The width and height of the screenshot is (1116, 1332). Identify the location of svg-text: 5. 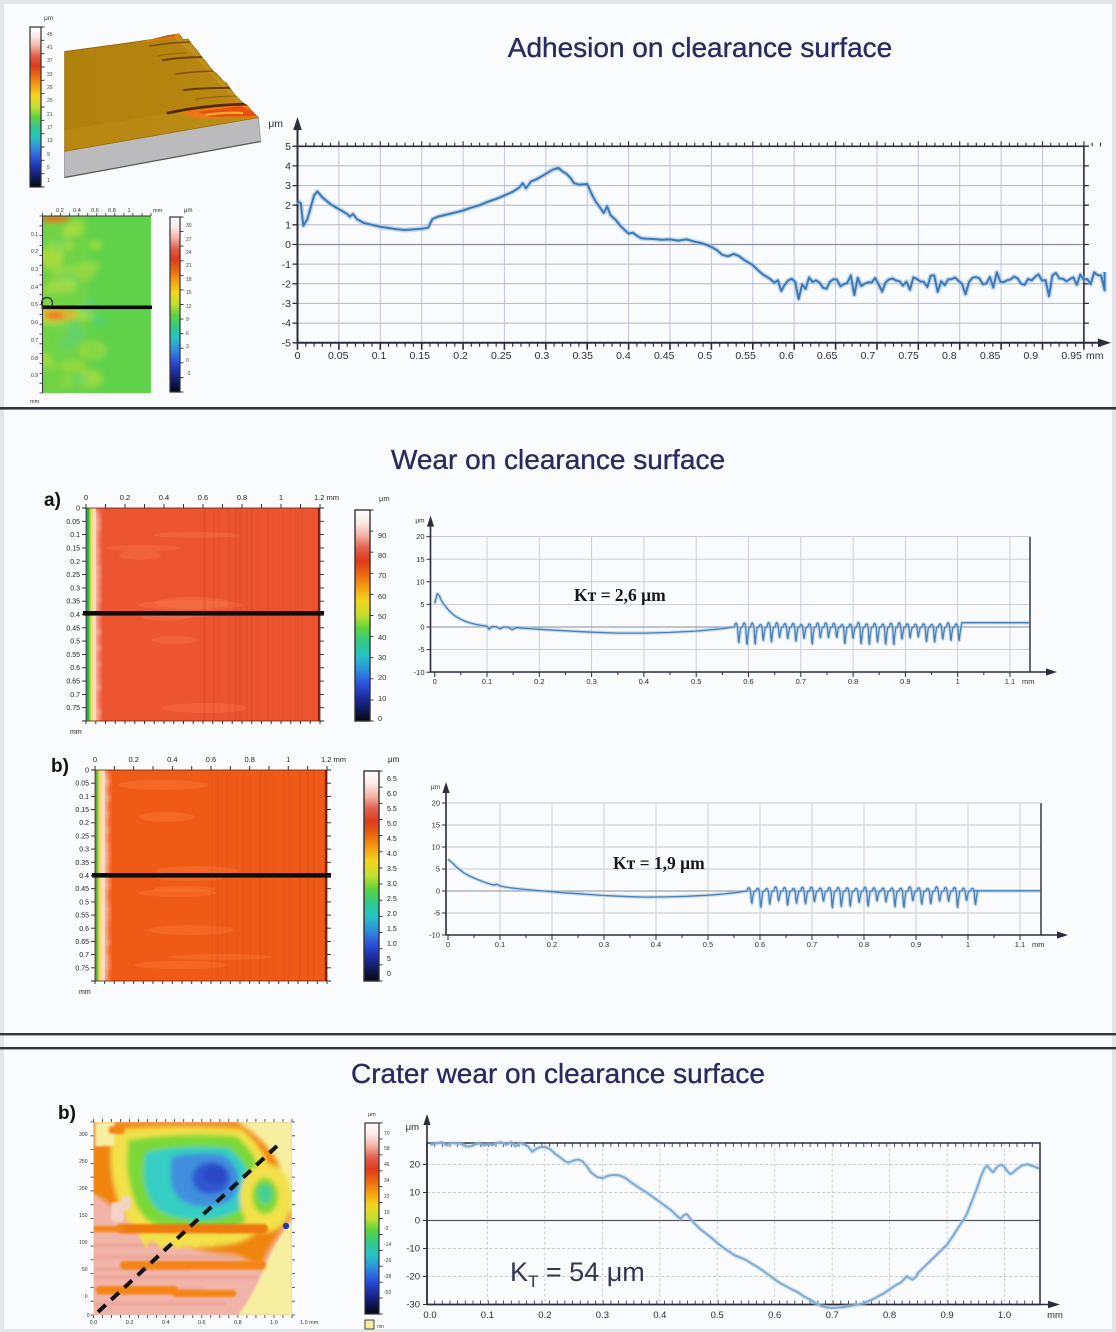
(438, 869).